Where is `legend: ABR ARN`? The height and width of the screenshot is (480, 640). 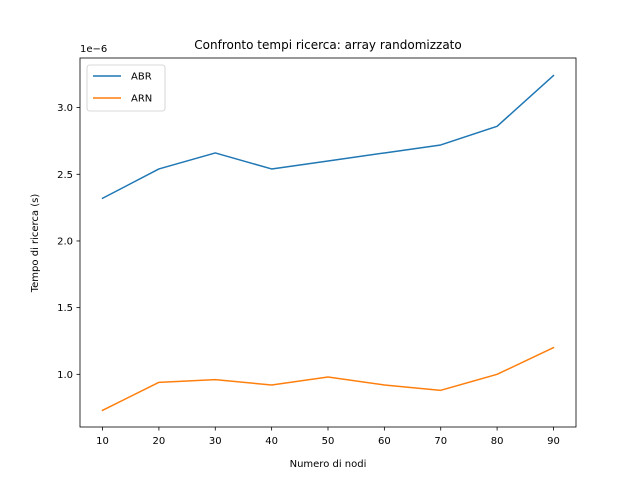
legend: ABR ARN is located at coordinates (126, 88).